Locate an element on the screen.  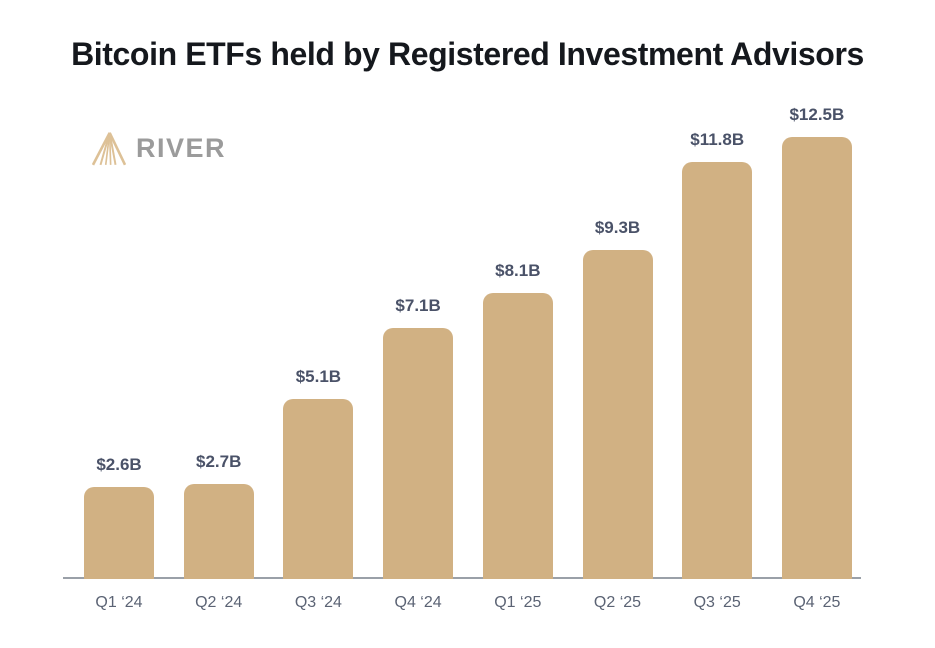
x-axis-label: Q2 ‘24 is located at coordinates (219, 602).